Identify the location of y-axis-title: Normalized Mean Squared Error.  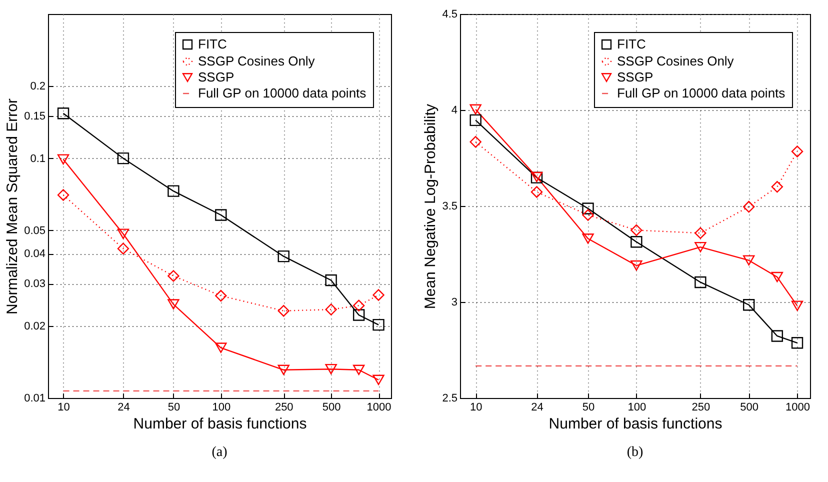
(13, 206).